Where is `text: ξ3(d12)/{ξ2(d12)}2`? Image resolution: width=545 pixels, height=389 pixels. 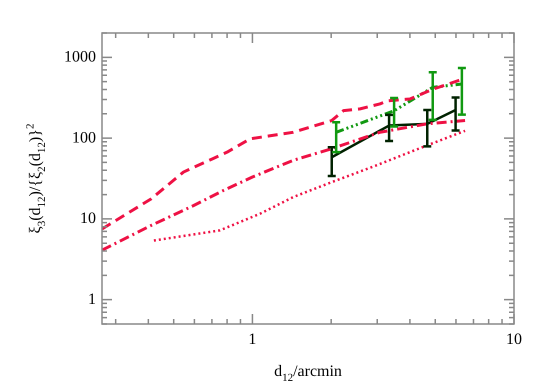
text: ξ3(d12)/{ξ2(d12)}2 is located at coordinates (36, 179).